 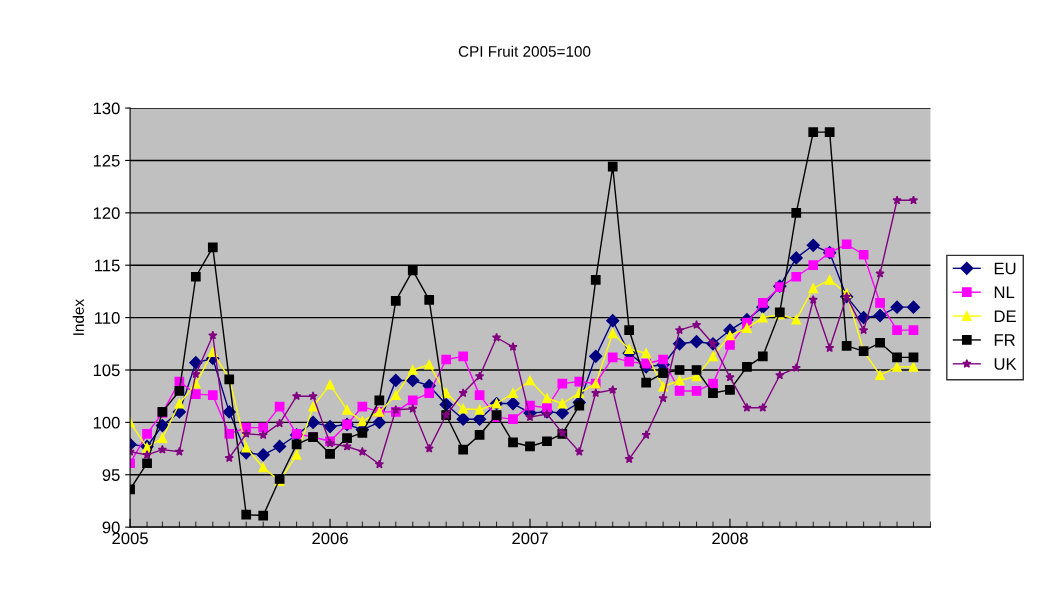 I want to click on x-tick-label: 2005, so click(x=130, y=538).